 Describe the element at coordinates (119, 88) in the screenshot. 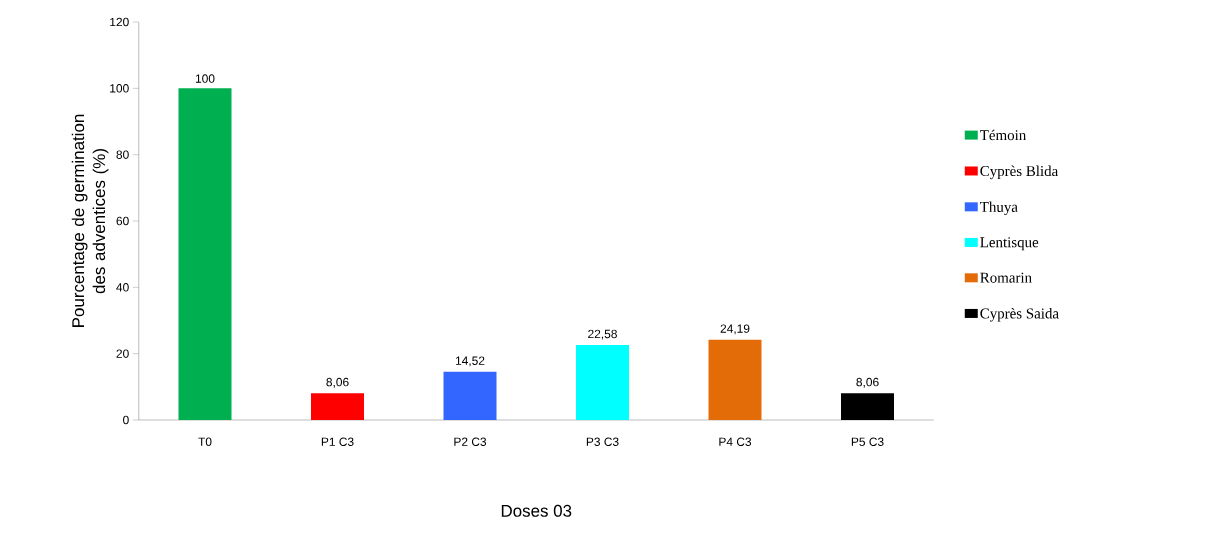

I see `y-tick-label: 100` at that location.